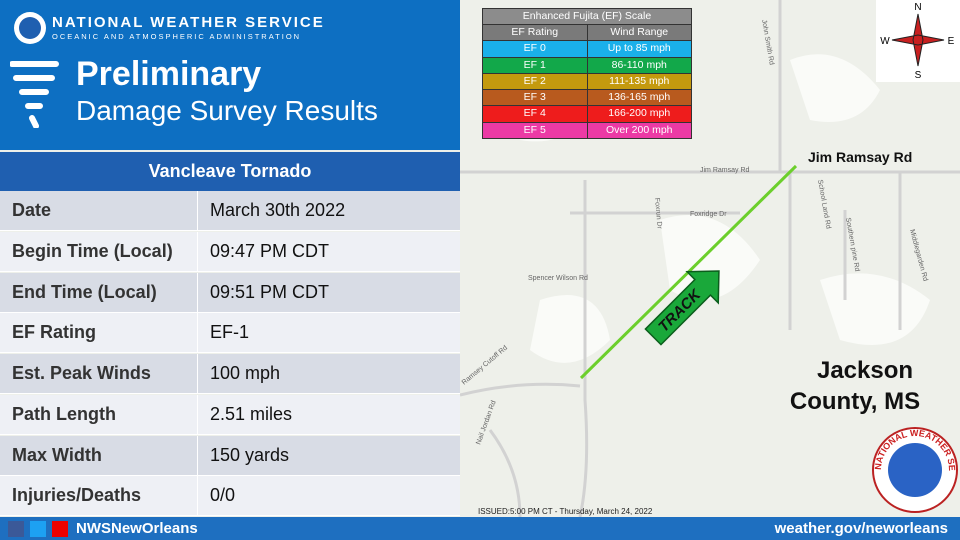  Describe the element at coordinates (918, 75) in the screenshot. I see `compass-label: S` at that location.